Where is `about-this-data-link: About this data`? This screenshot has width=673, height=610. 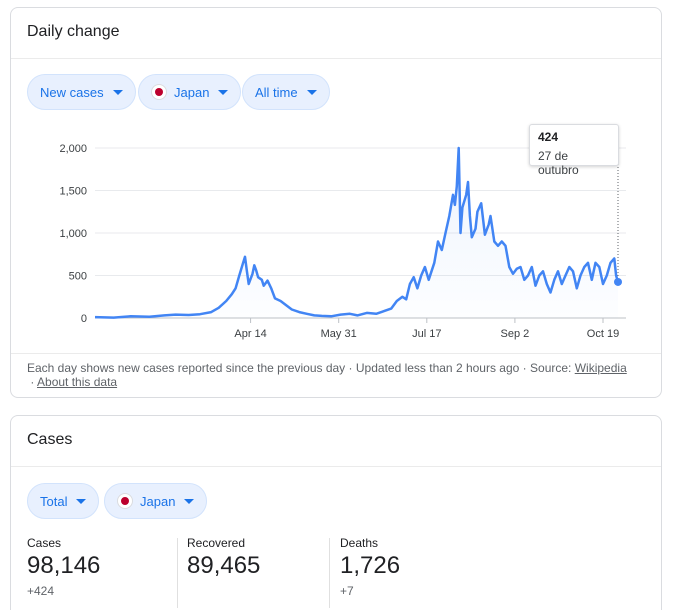
about-this-data-link: About this data is located at coordinates (77, 382).